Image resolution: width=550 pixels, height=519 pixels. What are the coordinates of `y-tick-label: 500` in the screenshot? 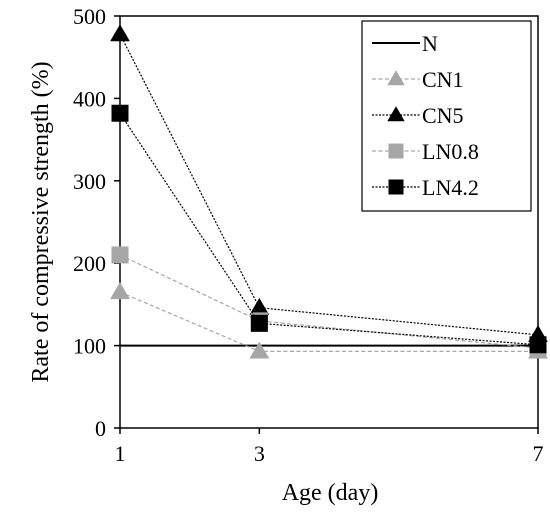 It's located at (89, 16).